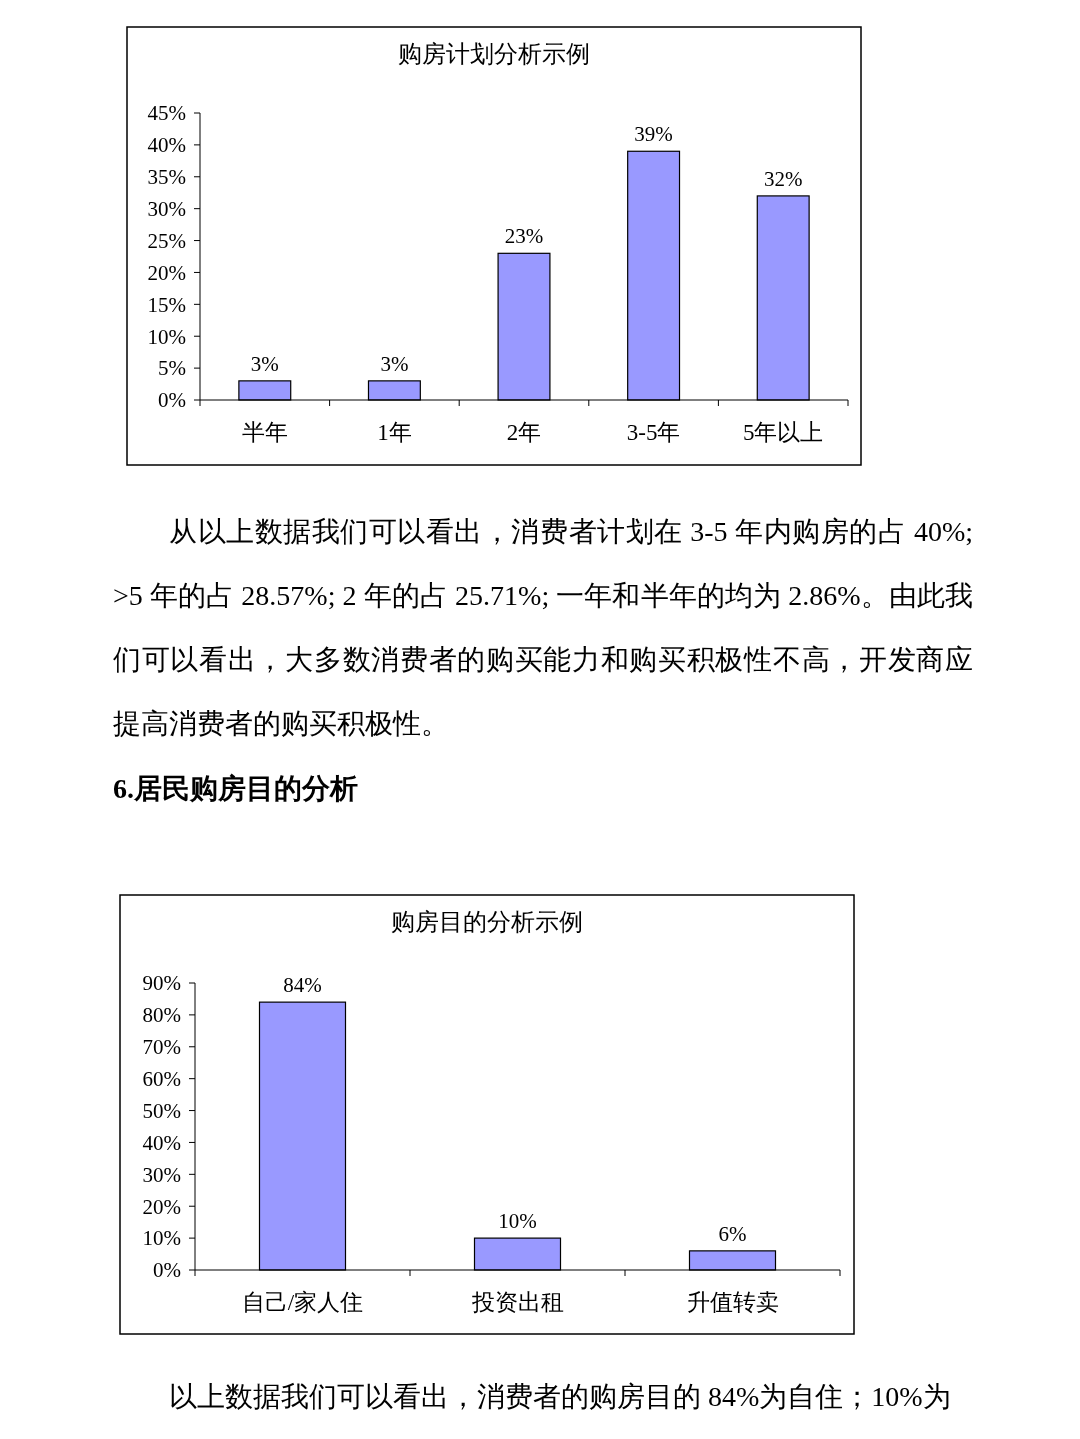 The height and width of the screenshot is (1439, 1080). Describe the element at coordinates (166, 304) in the screenshot. I see `y-tick-label: 15%` at that location.